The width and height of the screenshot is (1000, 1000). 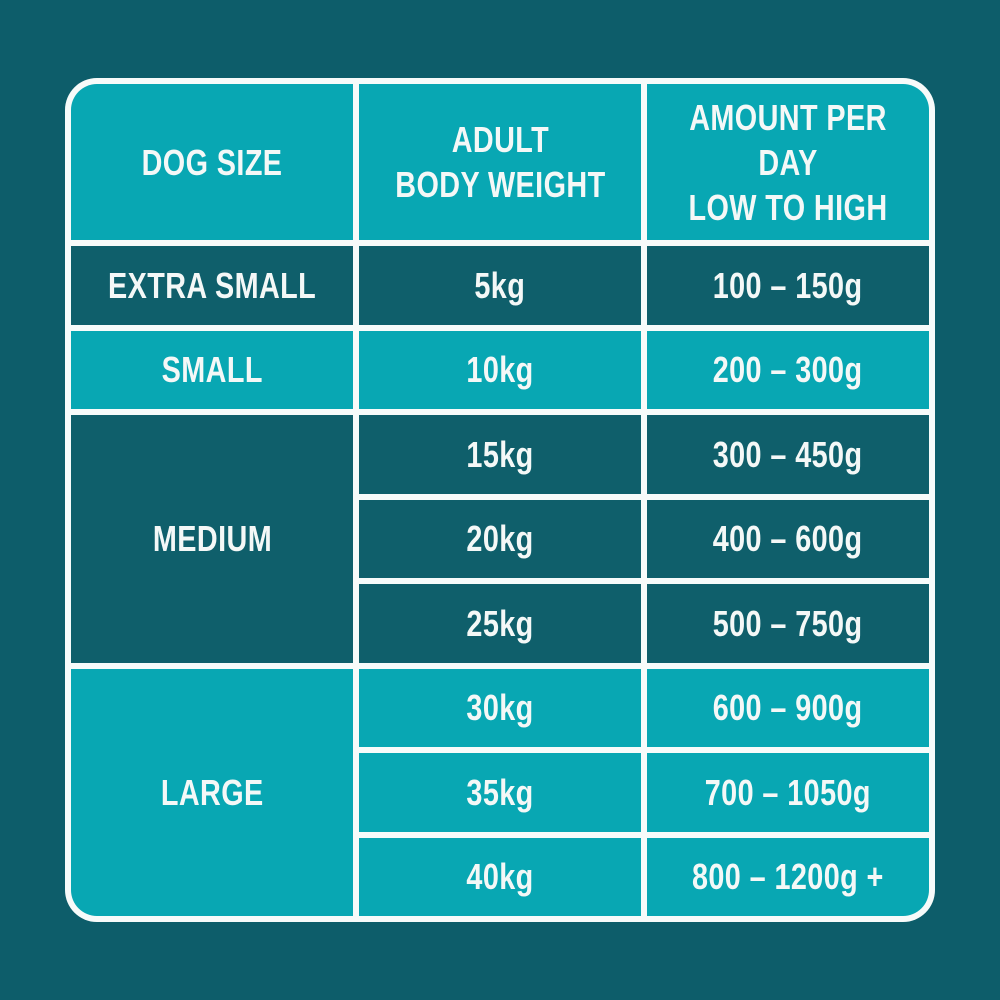 I want to click on weight-value: 10kg, so click(x=500, y=370).